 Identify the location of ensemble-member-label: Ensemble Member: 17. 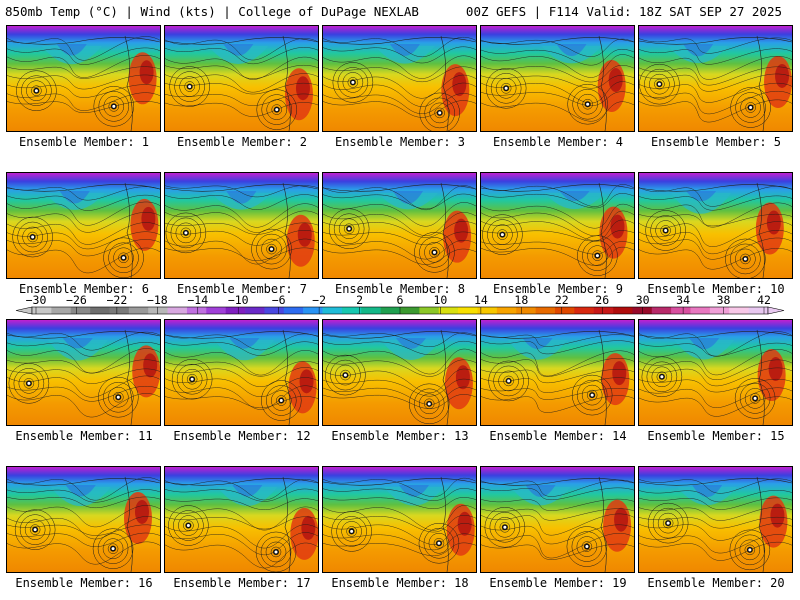
(242, 583).